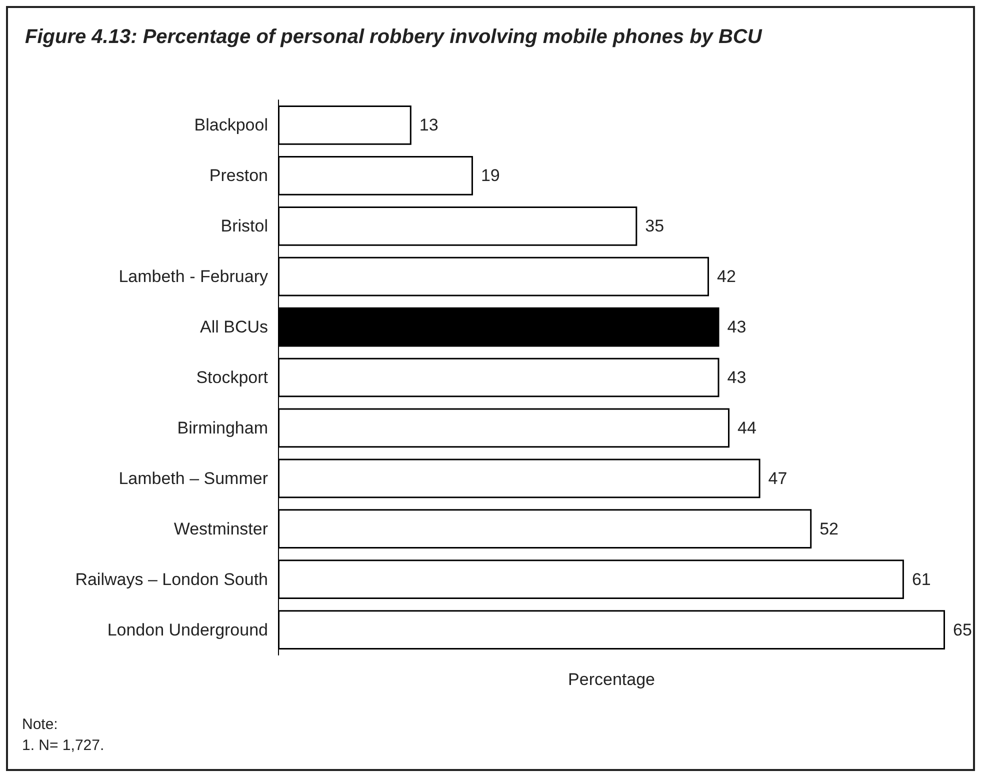  I want to click on data-label: 61, so click(921, 579).